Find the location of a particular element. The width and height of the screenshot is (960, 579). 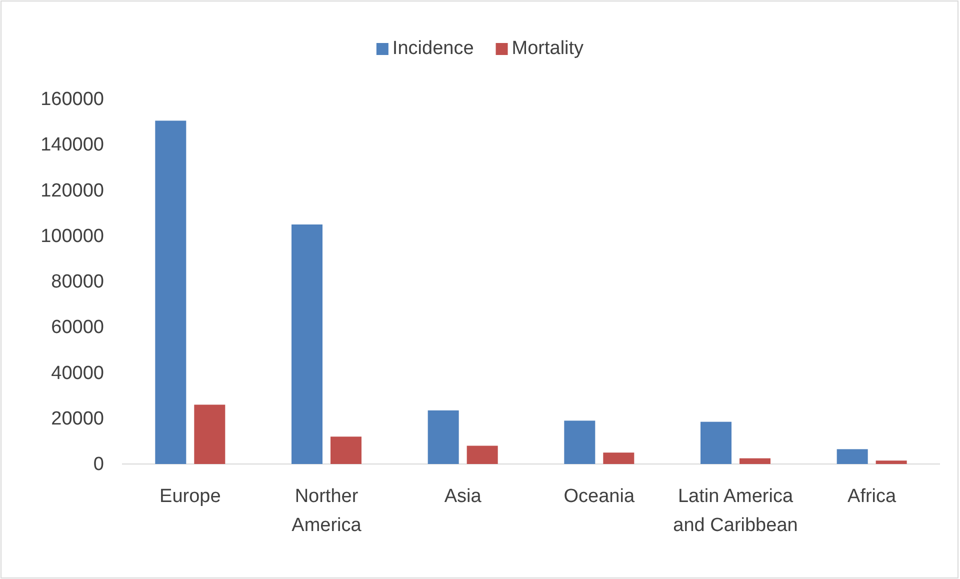

legend-label: Mortality is located at coordinates (548, 48).